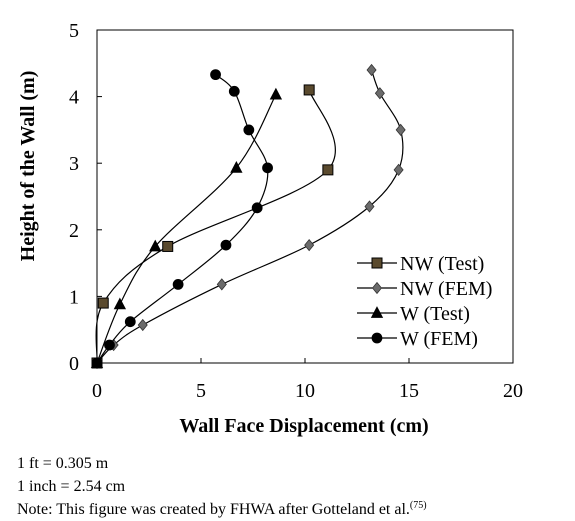 The height and width of the screenshot is (521, 575). Describe the element at coordinates (303, 426) in the screenshot. I see `x-axis-label: Wall Face Displacement (cm)` at that location.